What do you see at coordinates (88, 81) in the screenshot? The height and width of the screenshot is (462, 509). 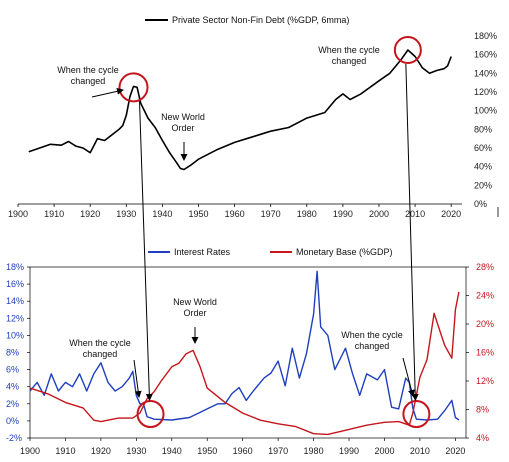 I see `top-annotation-cycle-1930s: changed` at bounding box center [88, 81].